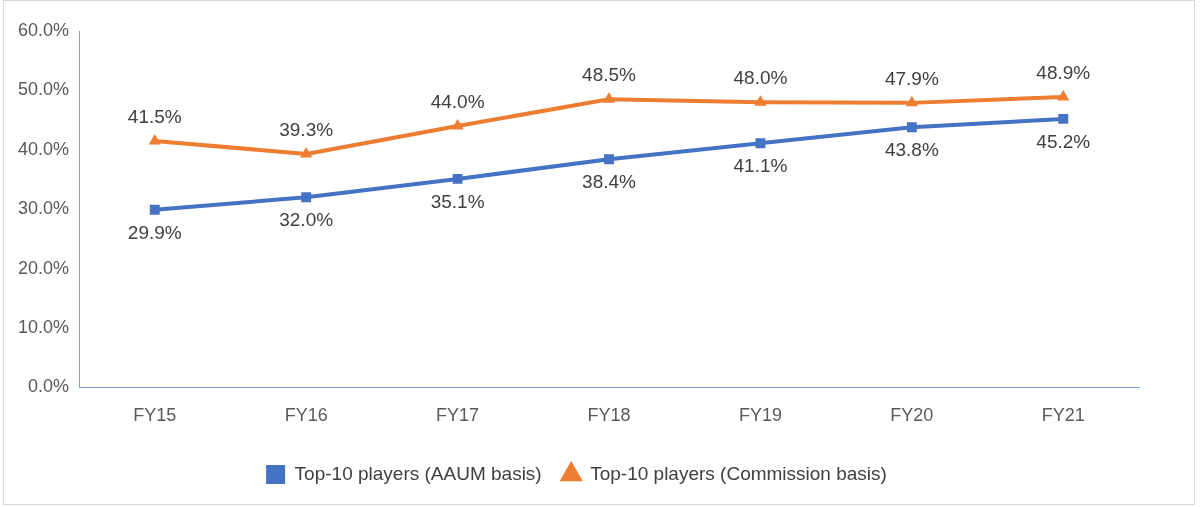  Describe the element at coordinates (306, 220) in the screenshot. I see `data-label: 32.0%` at that location.